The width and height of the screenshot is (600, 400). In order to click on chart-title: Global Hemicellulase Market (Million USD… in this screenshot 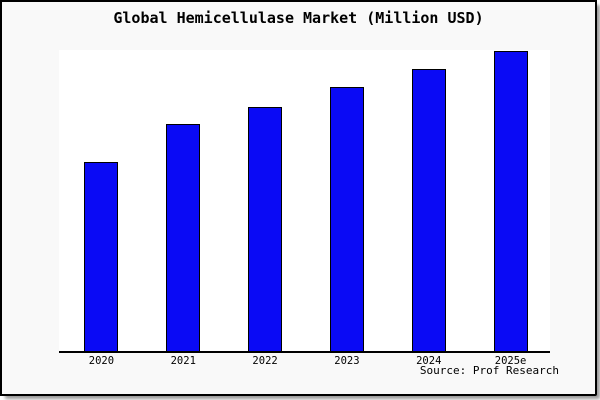, I will do `click(298, 18)`.